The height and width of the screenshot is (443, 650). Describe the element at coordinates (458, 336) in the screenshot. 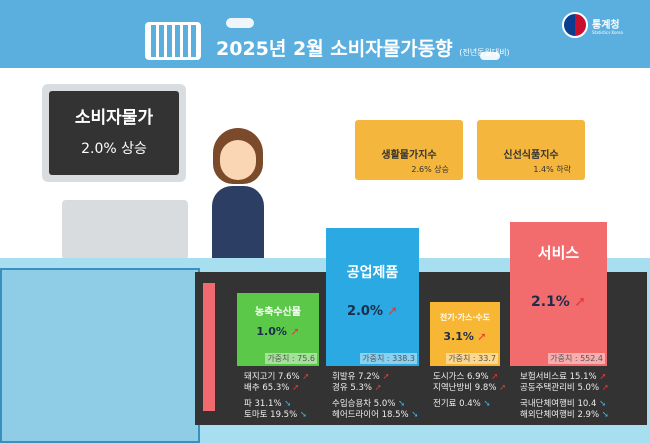

I see `category-value: 3.1%` at that location.